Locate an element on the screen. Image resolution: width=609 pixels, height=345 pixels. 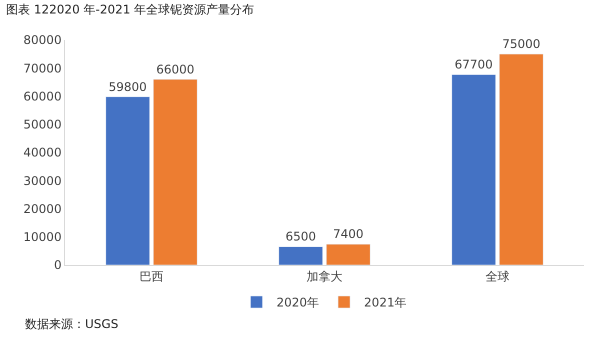
chart-title: 图表 122020 年-2021 年全球铌资源产量分布 is located at coordinates (130, 9).